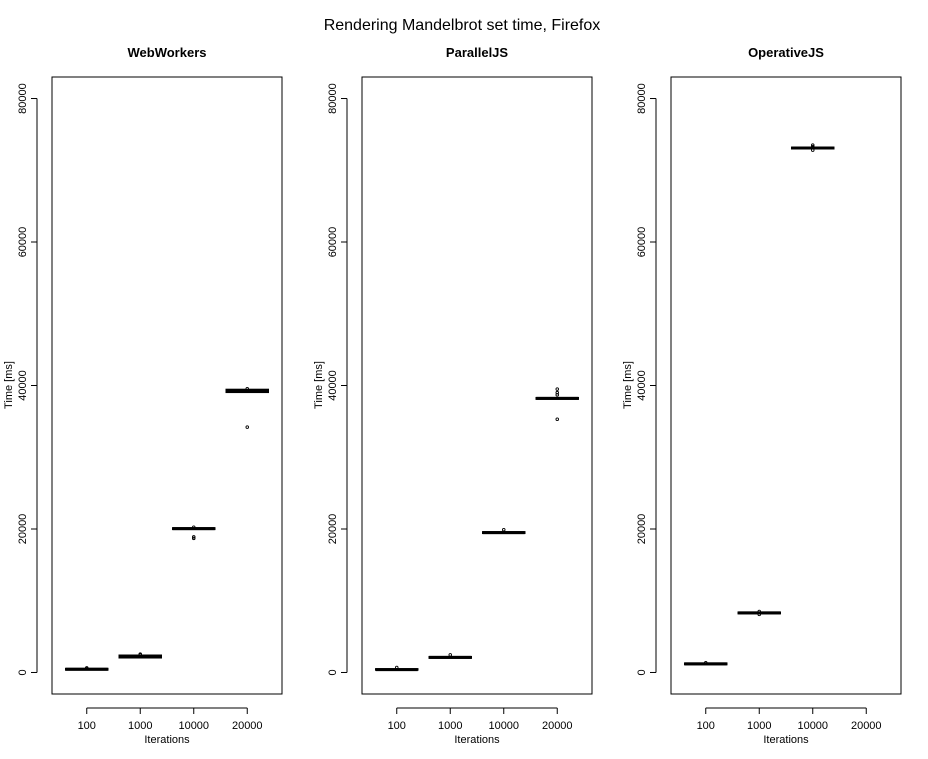 Image resolution: width=928 pixels, height=759 pixels. I want to click on panel-title: ParallelJS, so click(477, 52).